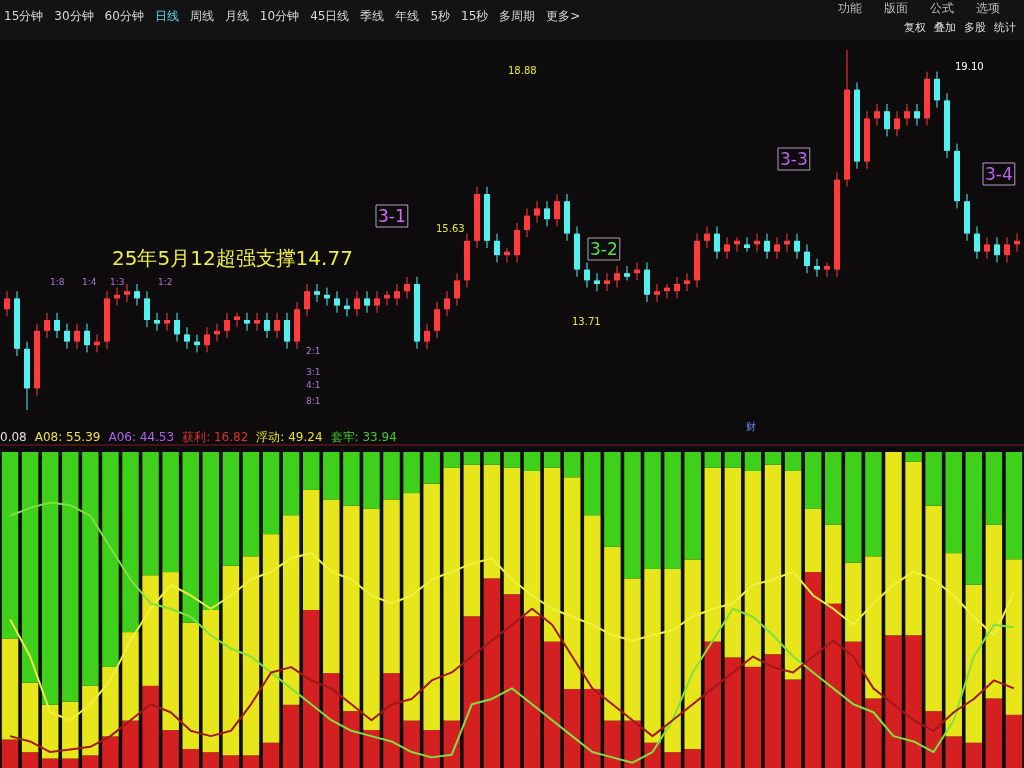 This screenshot has width=1024, height=768. I want to click on text: 功能, so click(850, 8).